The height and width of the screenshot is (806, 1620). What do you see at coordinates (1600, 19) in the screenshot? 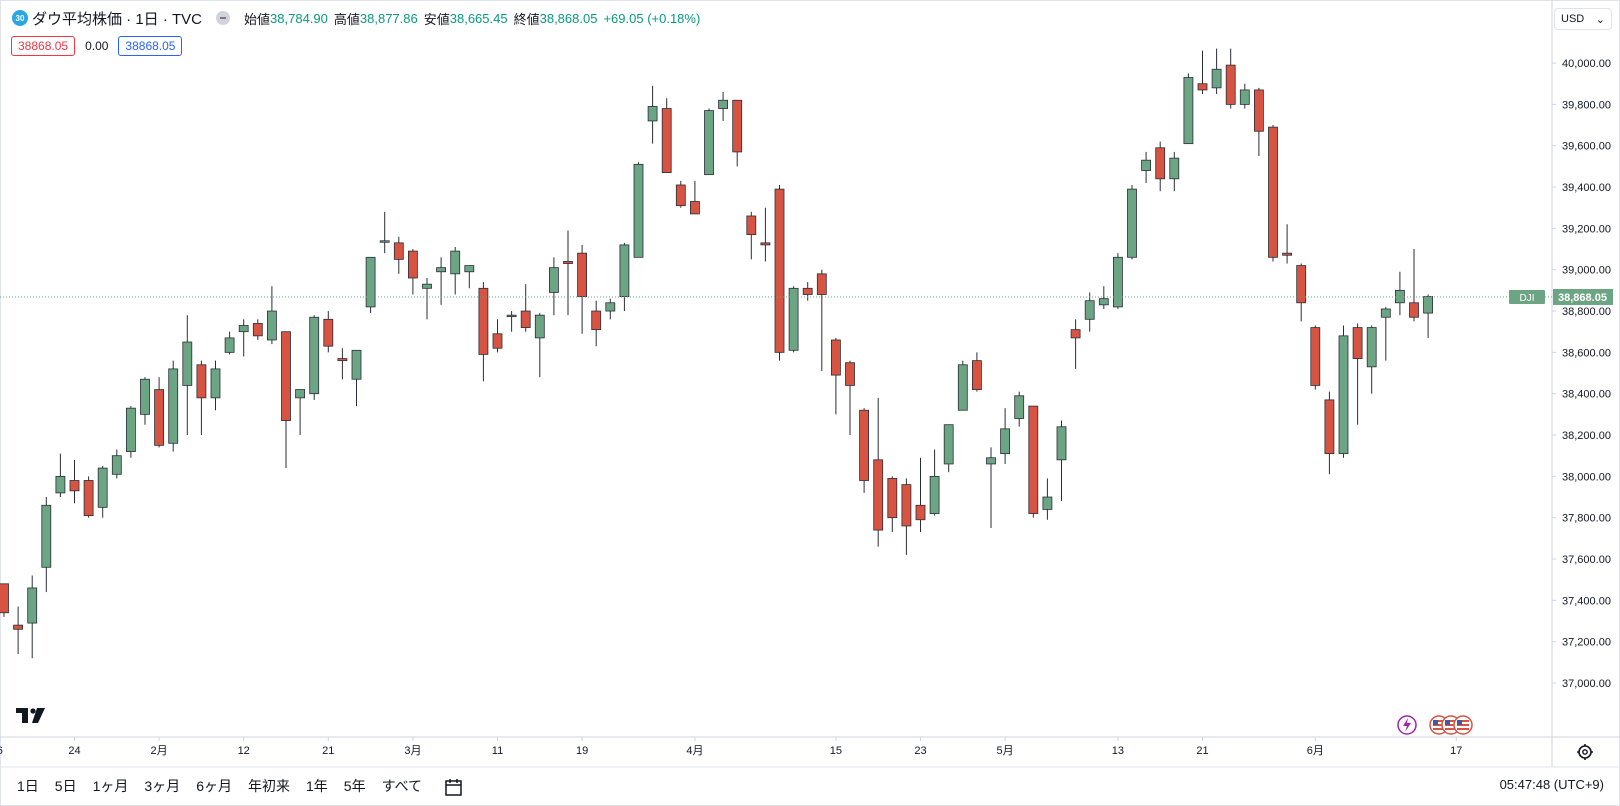
I see `chevron-down-icon: ⌄` at bounding box center [1600, 19].